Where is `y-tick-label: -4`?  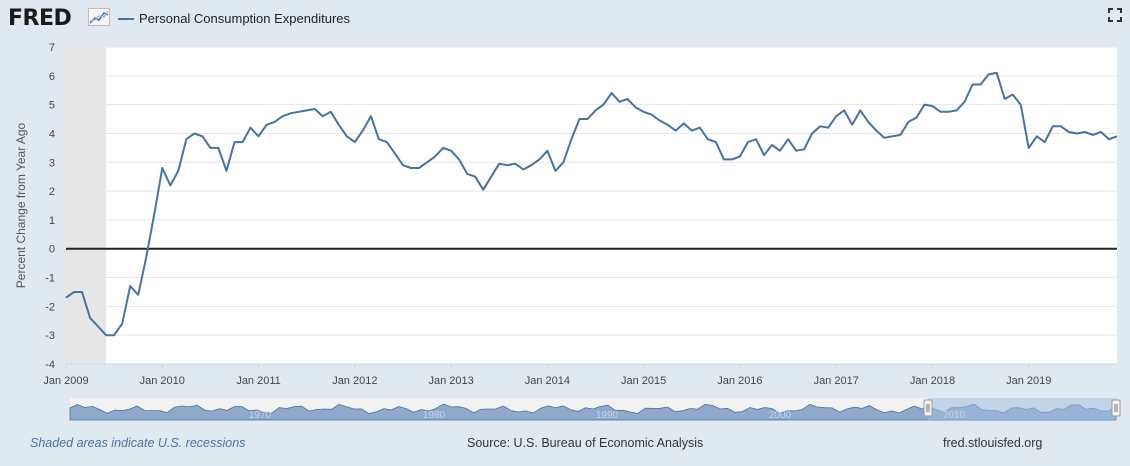
y-tick-label: -4 is located at coordinates (50, 365).